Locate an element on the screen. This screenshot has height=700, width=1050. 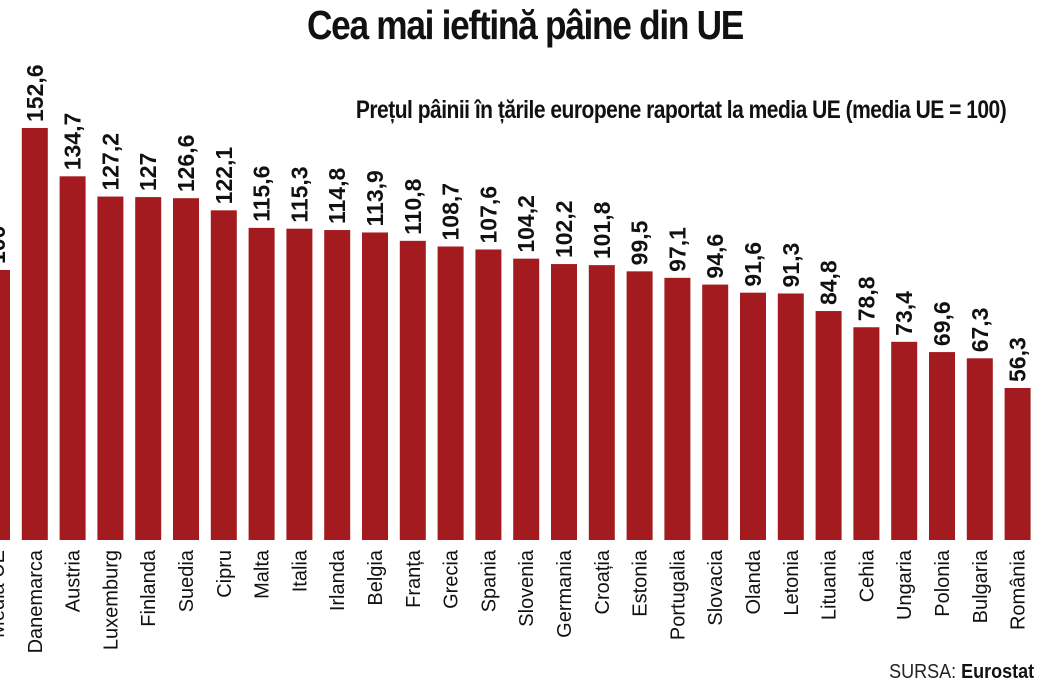
category-label-bulgaria: Bulgaria is located at coordinates (981, 586).